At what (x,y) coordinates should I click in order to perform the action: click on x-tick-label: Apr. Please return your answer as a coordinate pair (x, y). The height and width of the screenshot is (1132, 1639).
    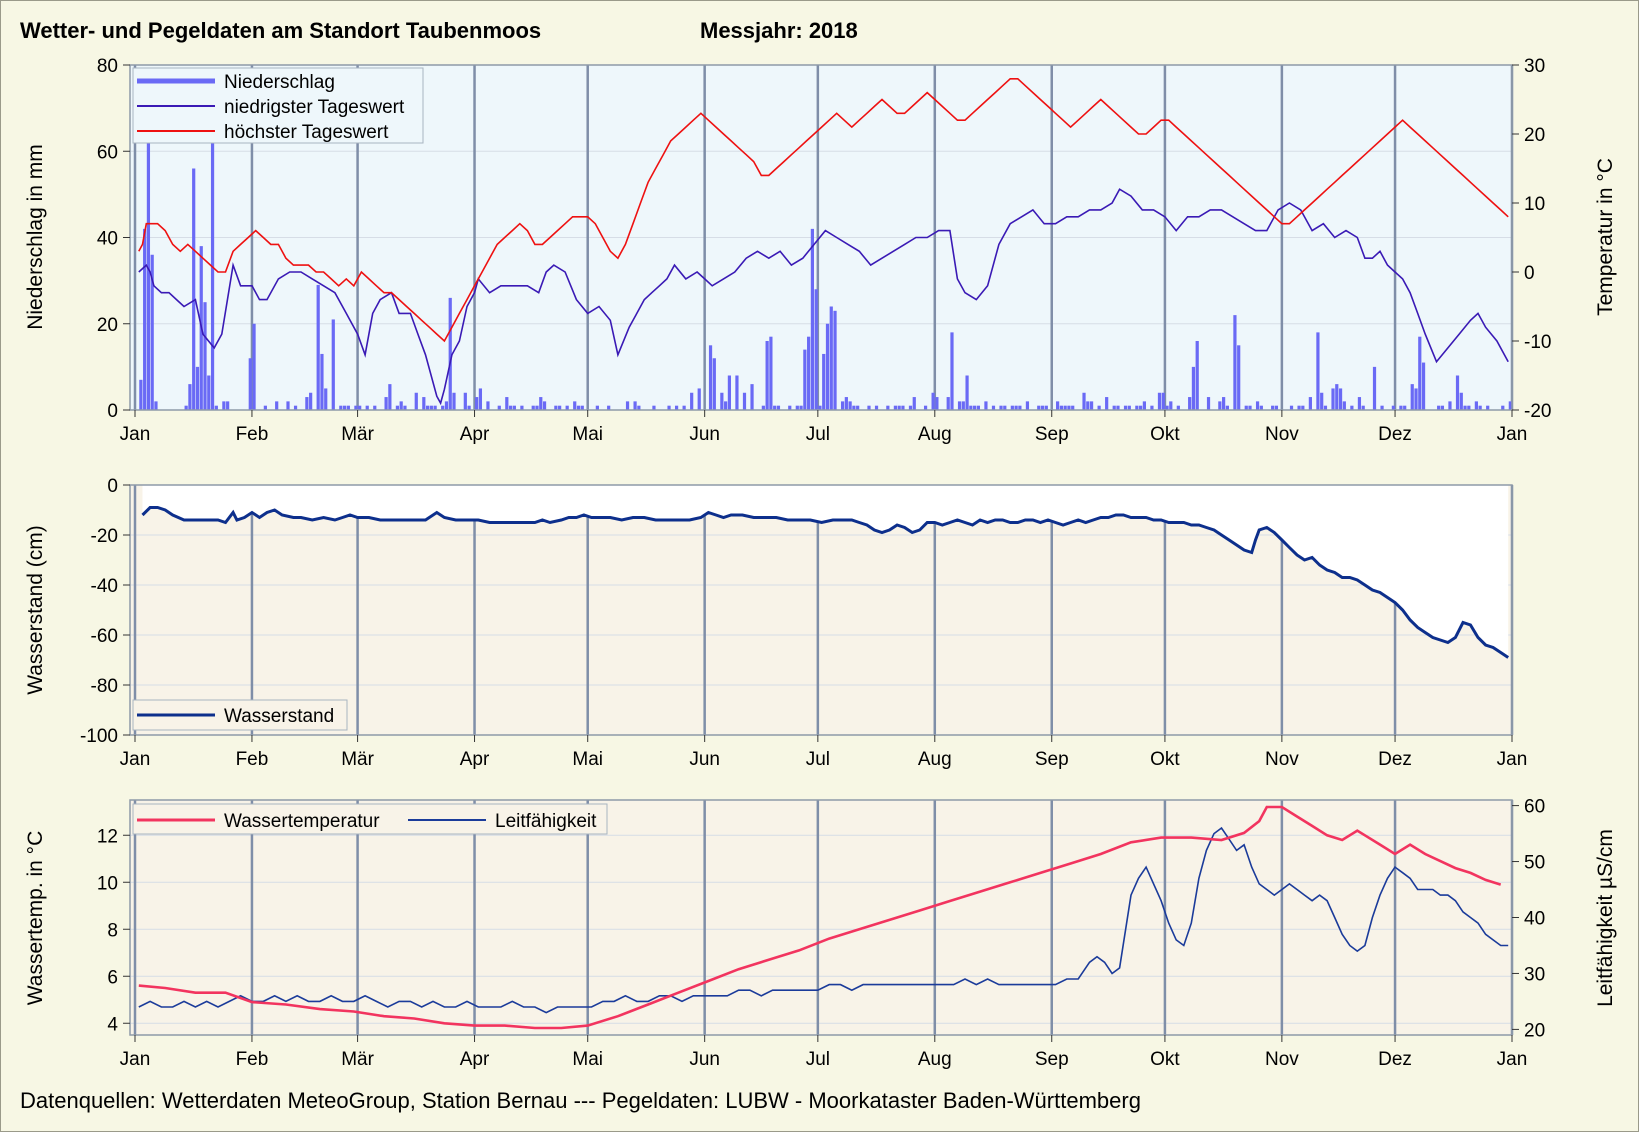
    Looking at the image, I should click on (475, 1059).